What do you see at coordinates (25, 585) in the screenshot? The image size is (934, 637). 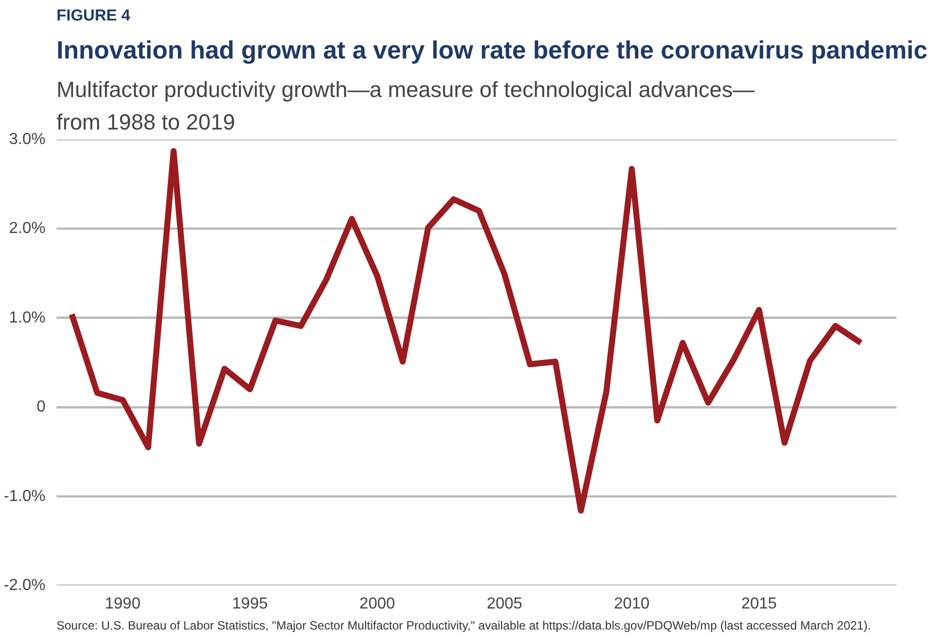 I see `y-tick-label: -2.0%` at bounding box center [25, 585].